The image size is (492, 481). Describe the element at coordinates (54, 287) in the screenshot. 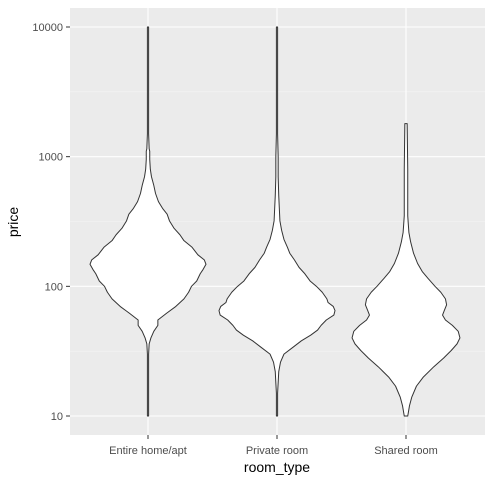

I see `y-tick-label: 100` at that location.